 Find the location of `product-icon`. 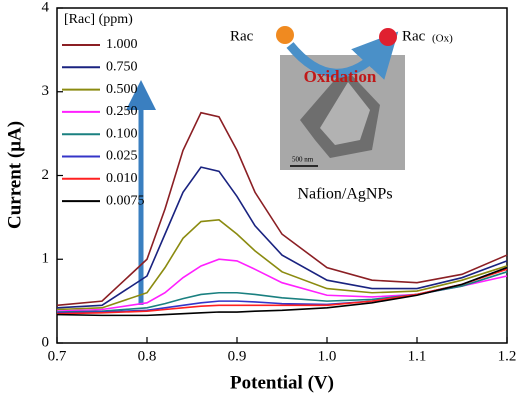

product-icon is located at coordinates (388, 37).